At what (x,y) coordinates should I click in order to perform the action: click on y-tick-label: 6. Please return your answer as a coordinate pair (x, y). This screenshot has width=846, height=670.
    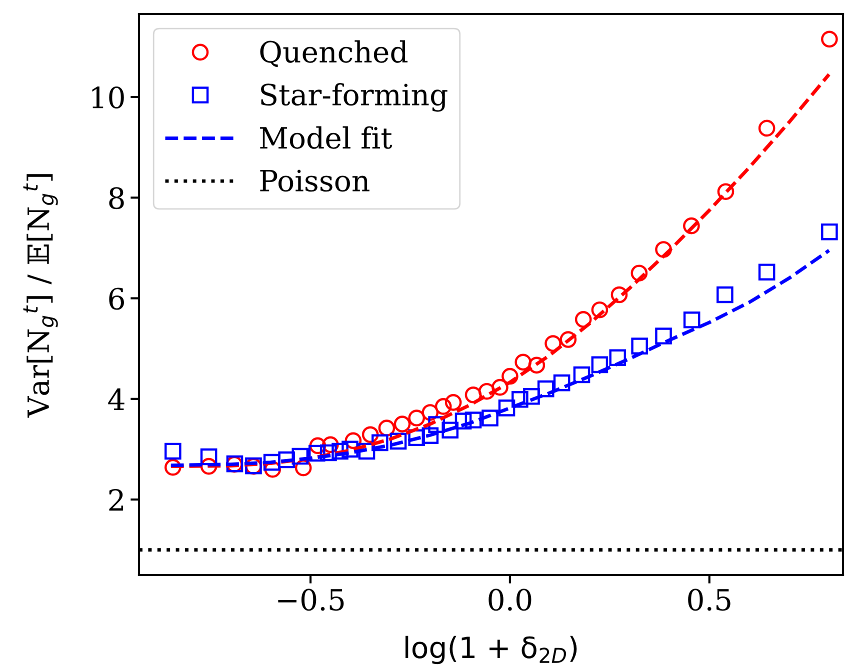
    Looking at the image, I should click on (116, 299).